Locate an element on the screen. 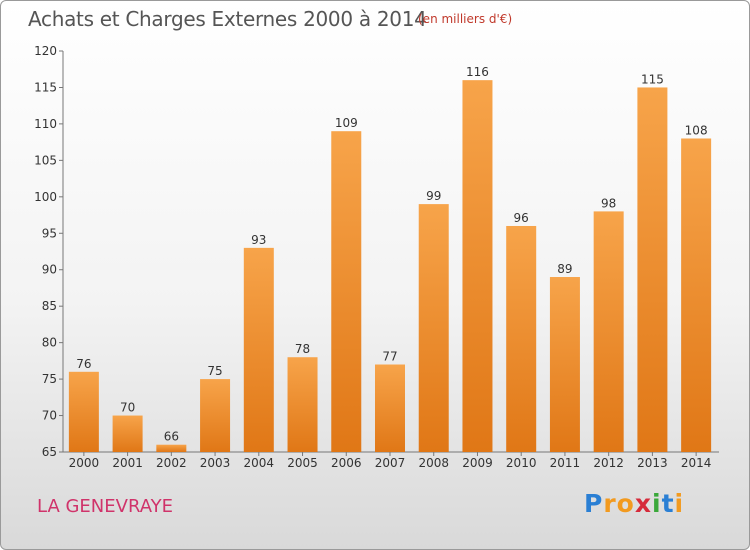  x-tick-label: 2013 is located at coordinates (652, 463).